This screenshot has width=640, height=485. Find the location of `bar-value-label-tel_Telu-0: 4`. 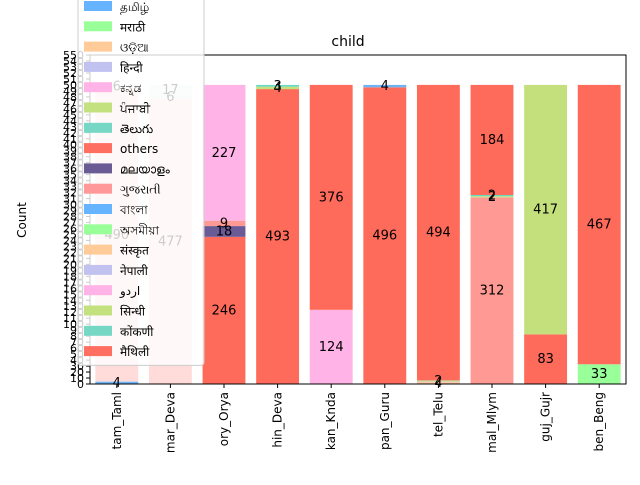

bar-value-label-tel_Telu-0: 4 is located at coordinates (438, 383).